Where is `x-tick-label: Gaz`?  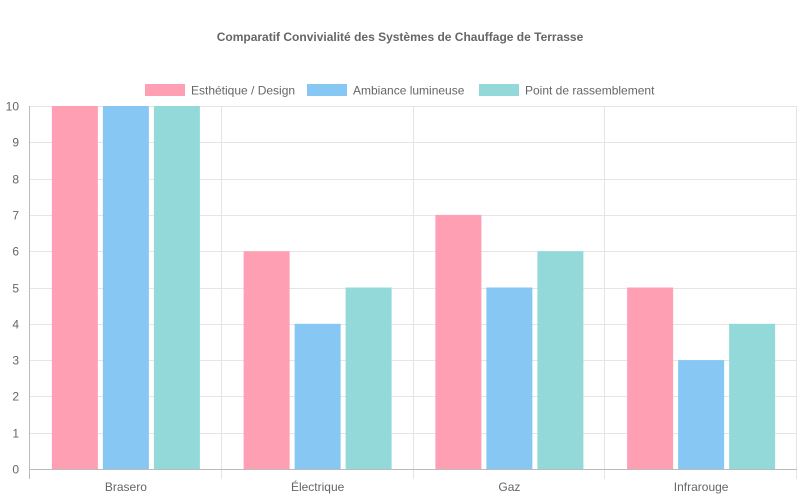 x-tick-label: Gaz is located at coordinates (509, 487).